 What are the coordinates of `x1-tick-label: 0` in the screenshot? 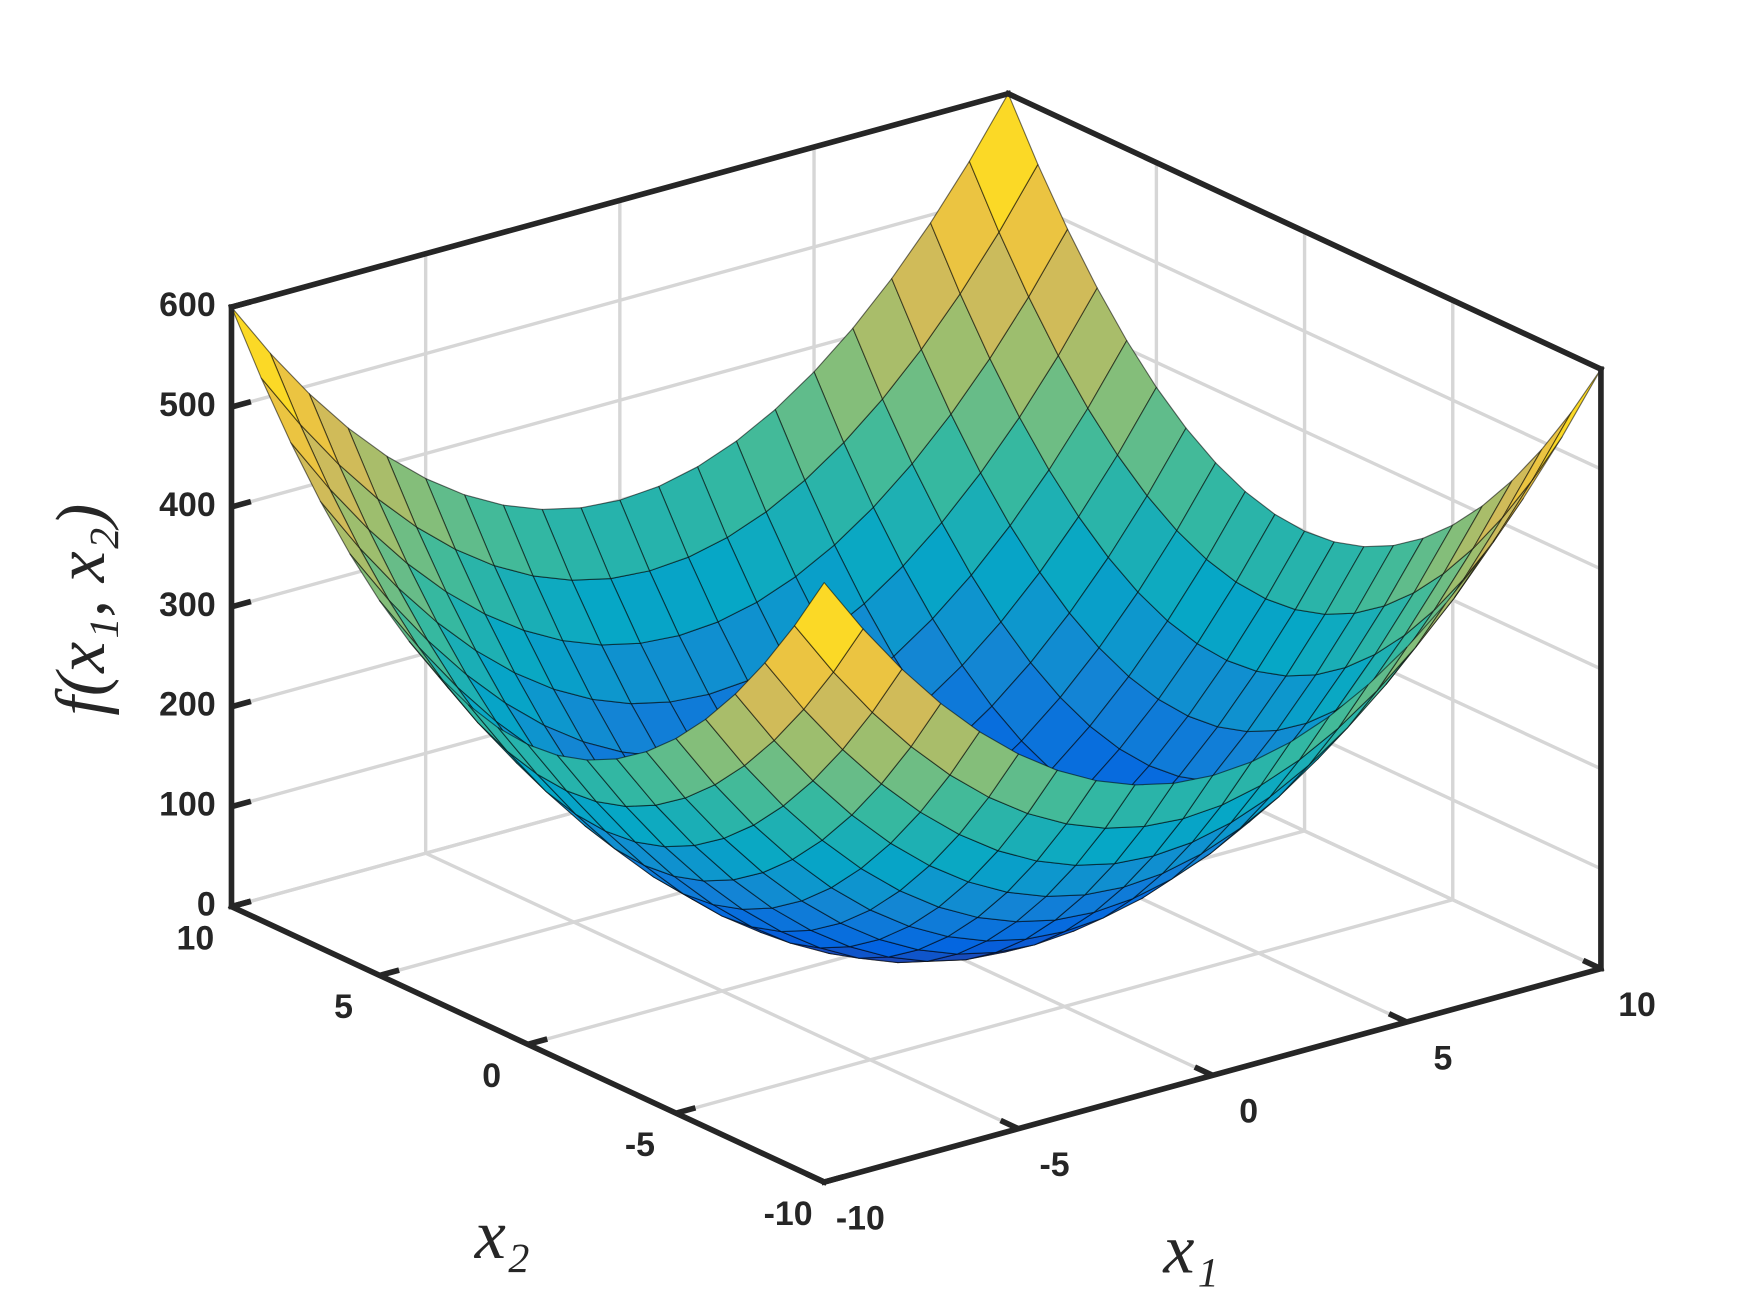 It's located at (1248, 1112).